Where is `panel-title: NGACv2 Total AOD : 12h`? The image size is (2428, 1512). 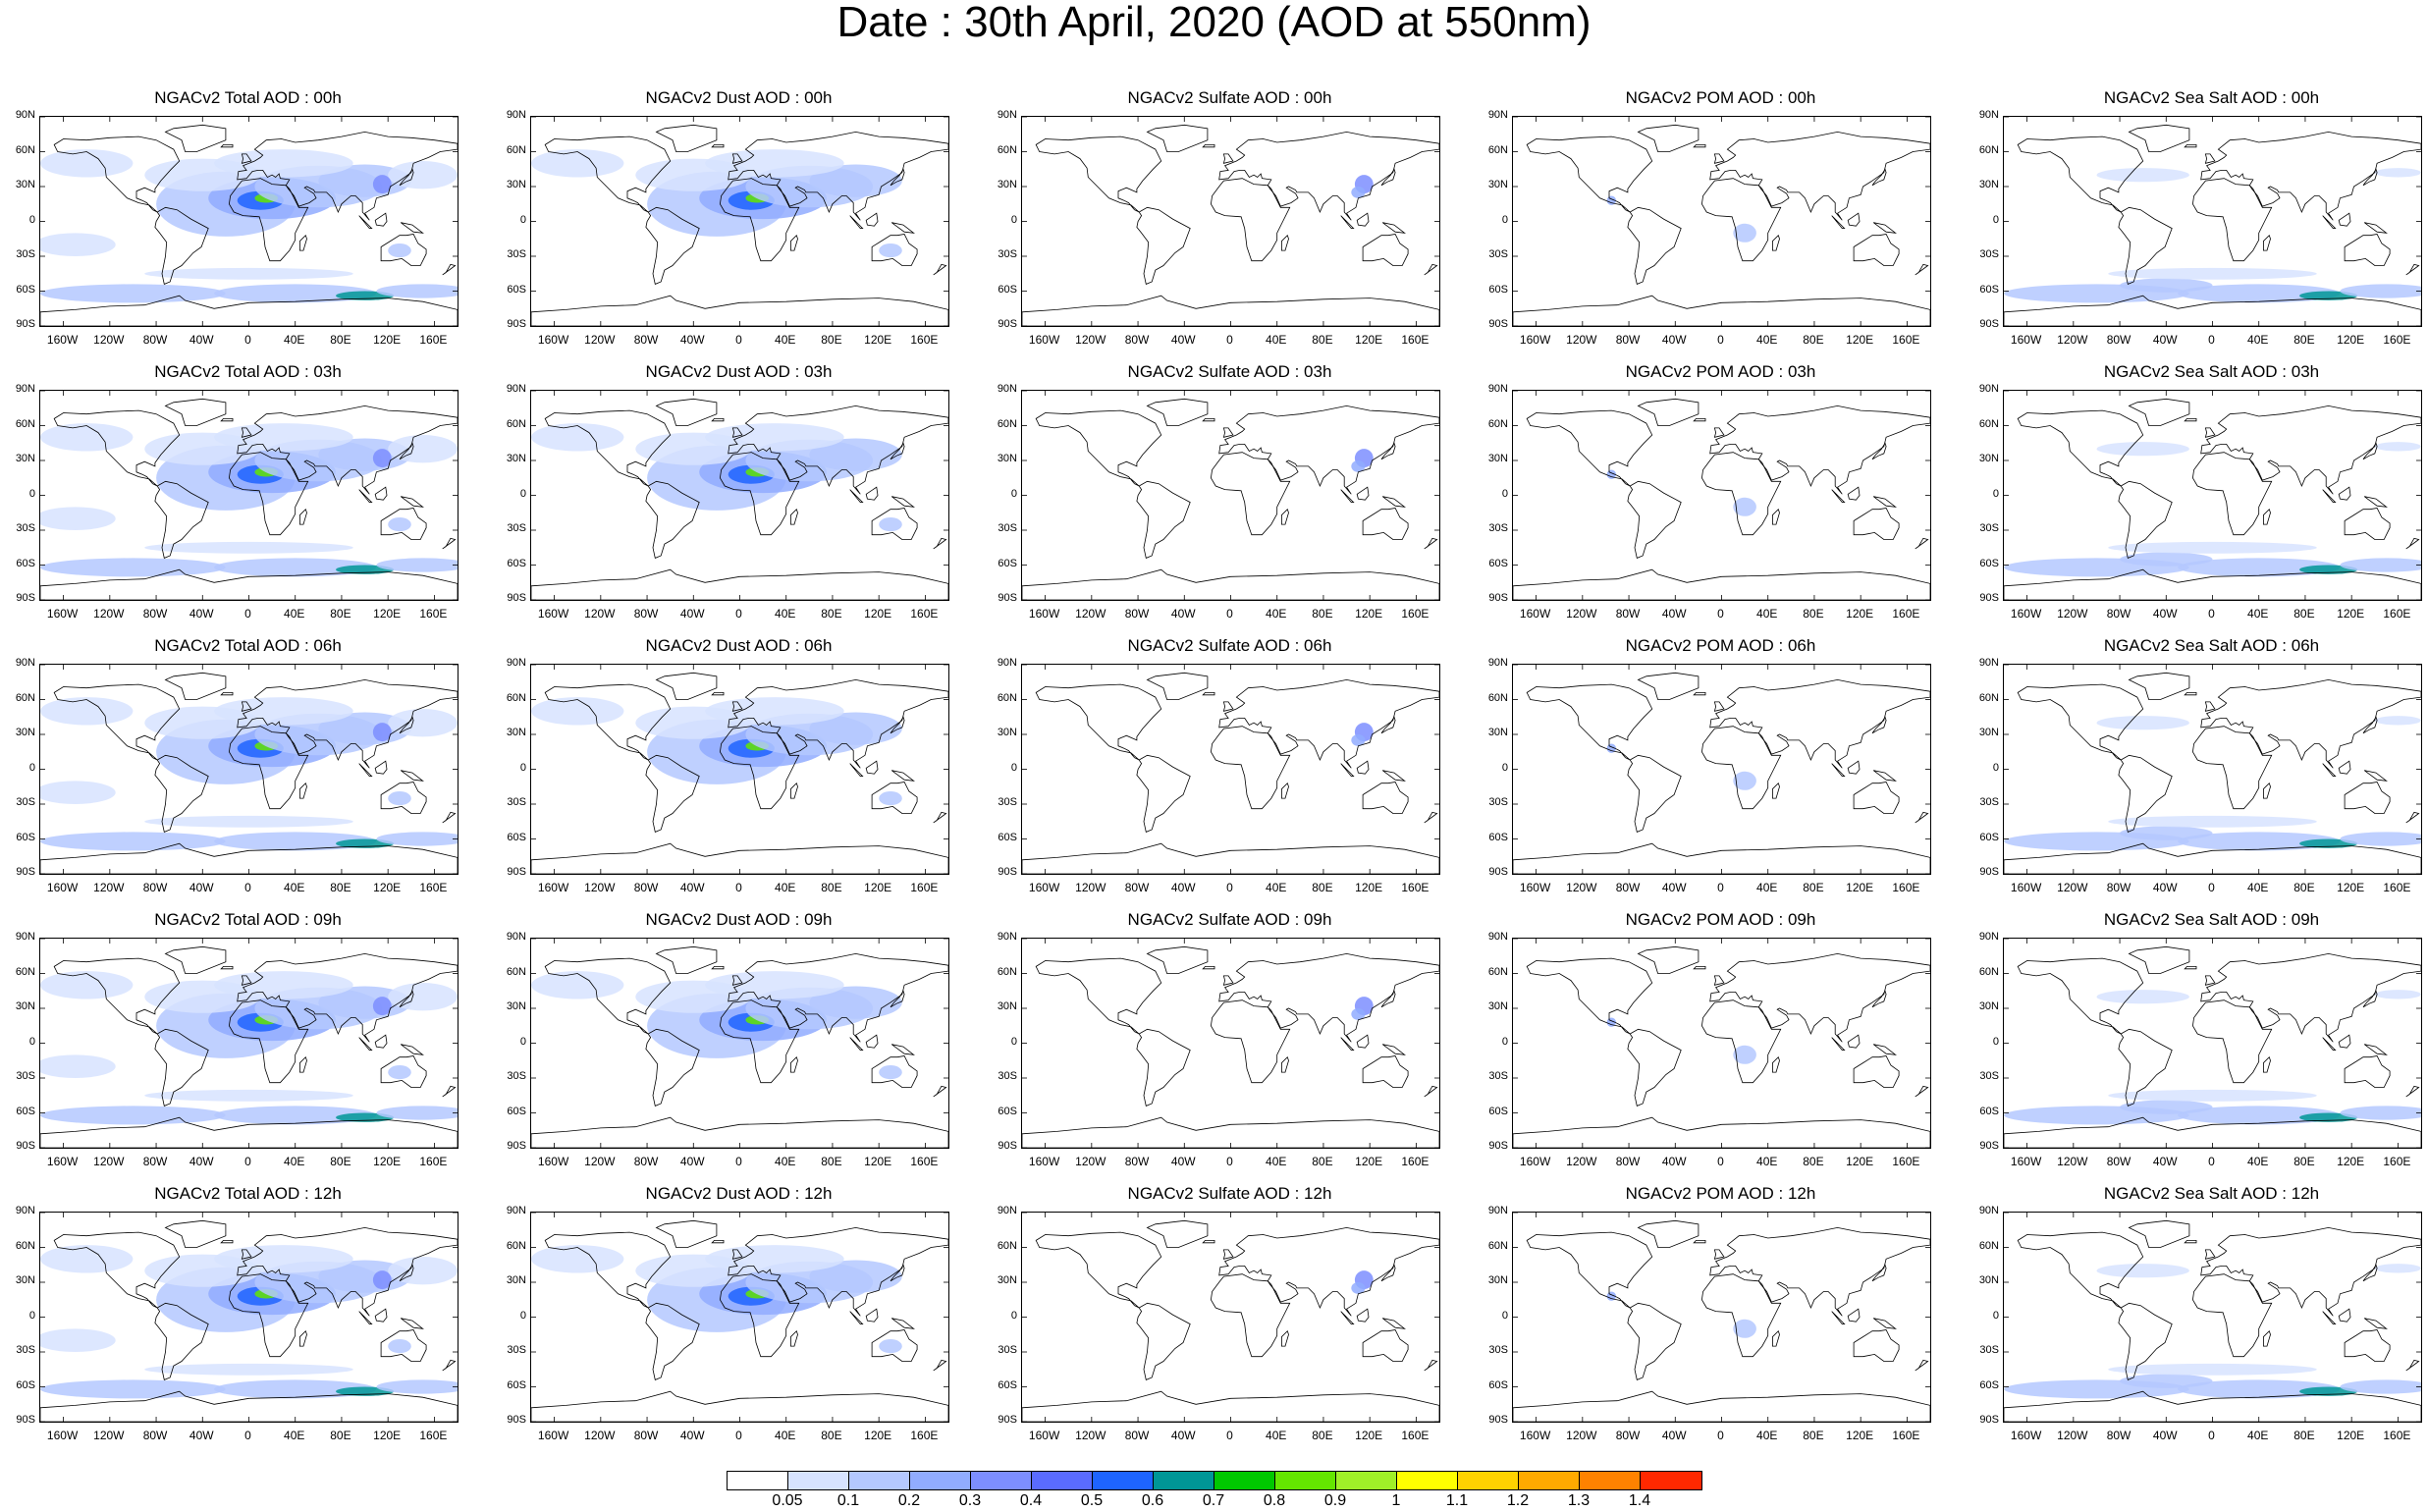 panel-title: NGACv2 Total AOD : 12h is located at coordinates (248, 1193).